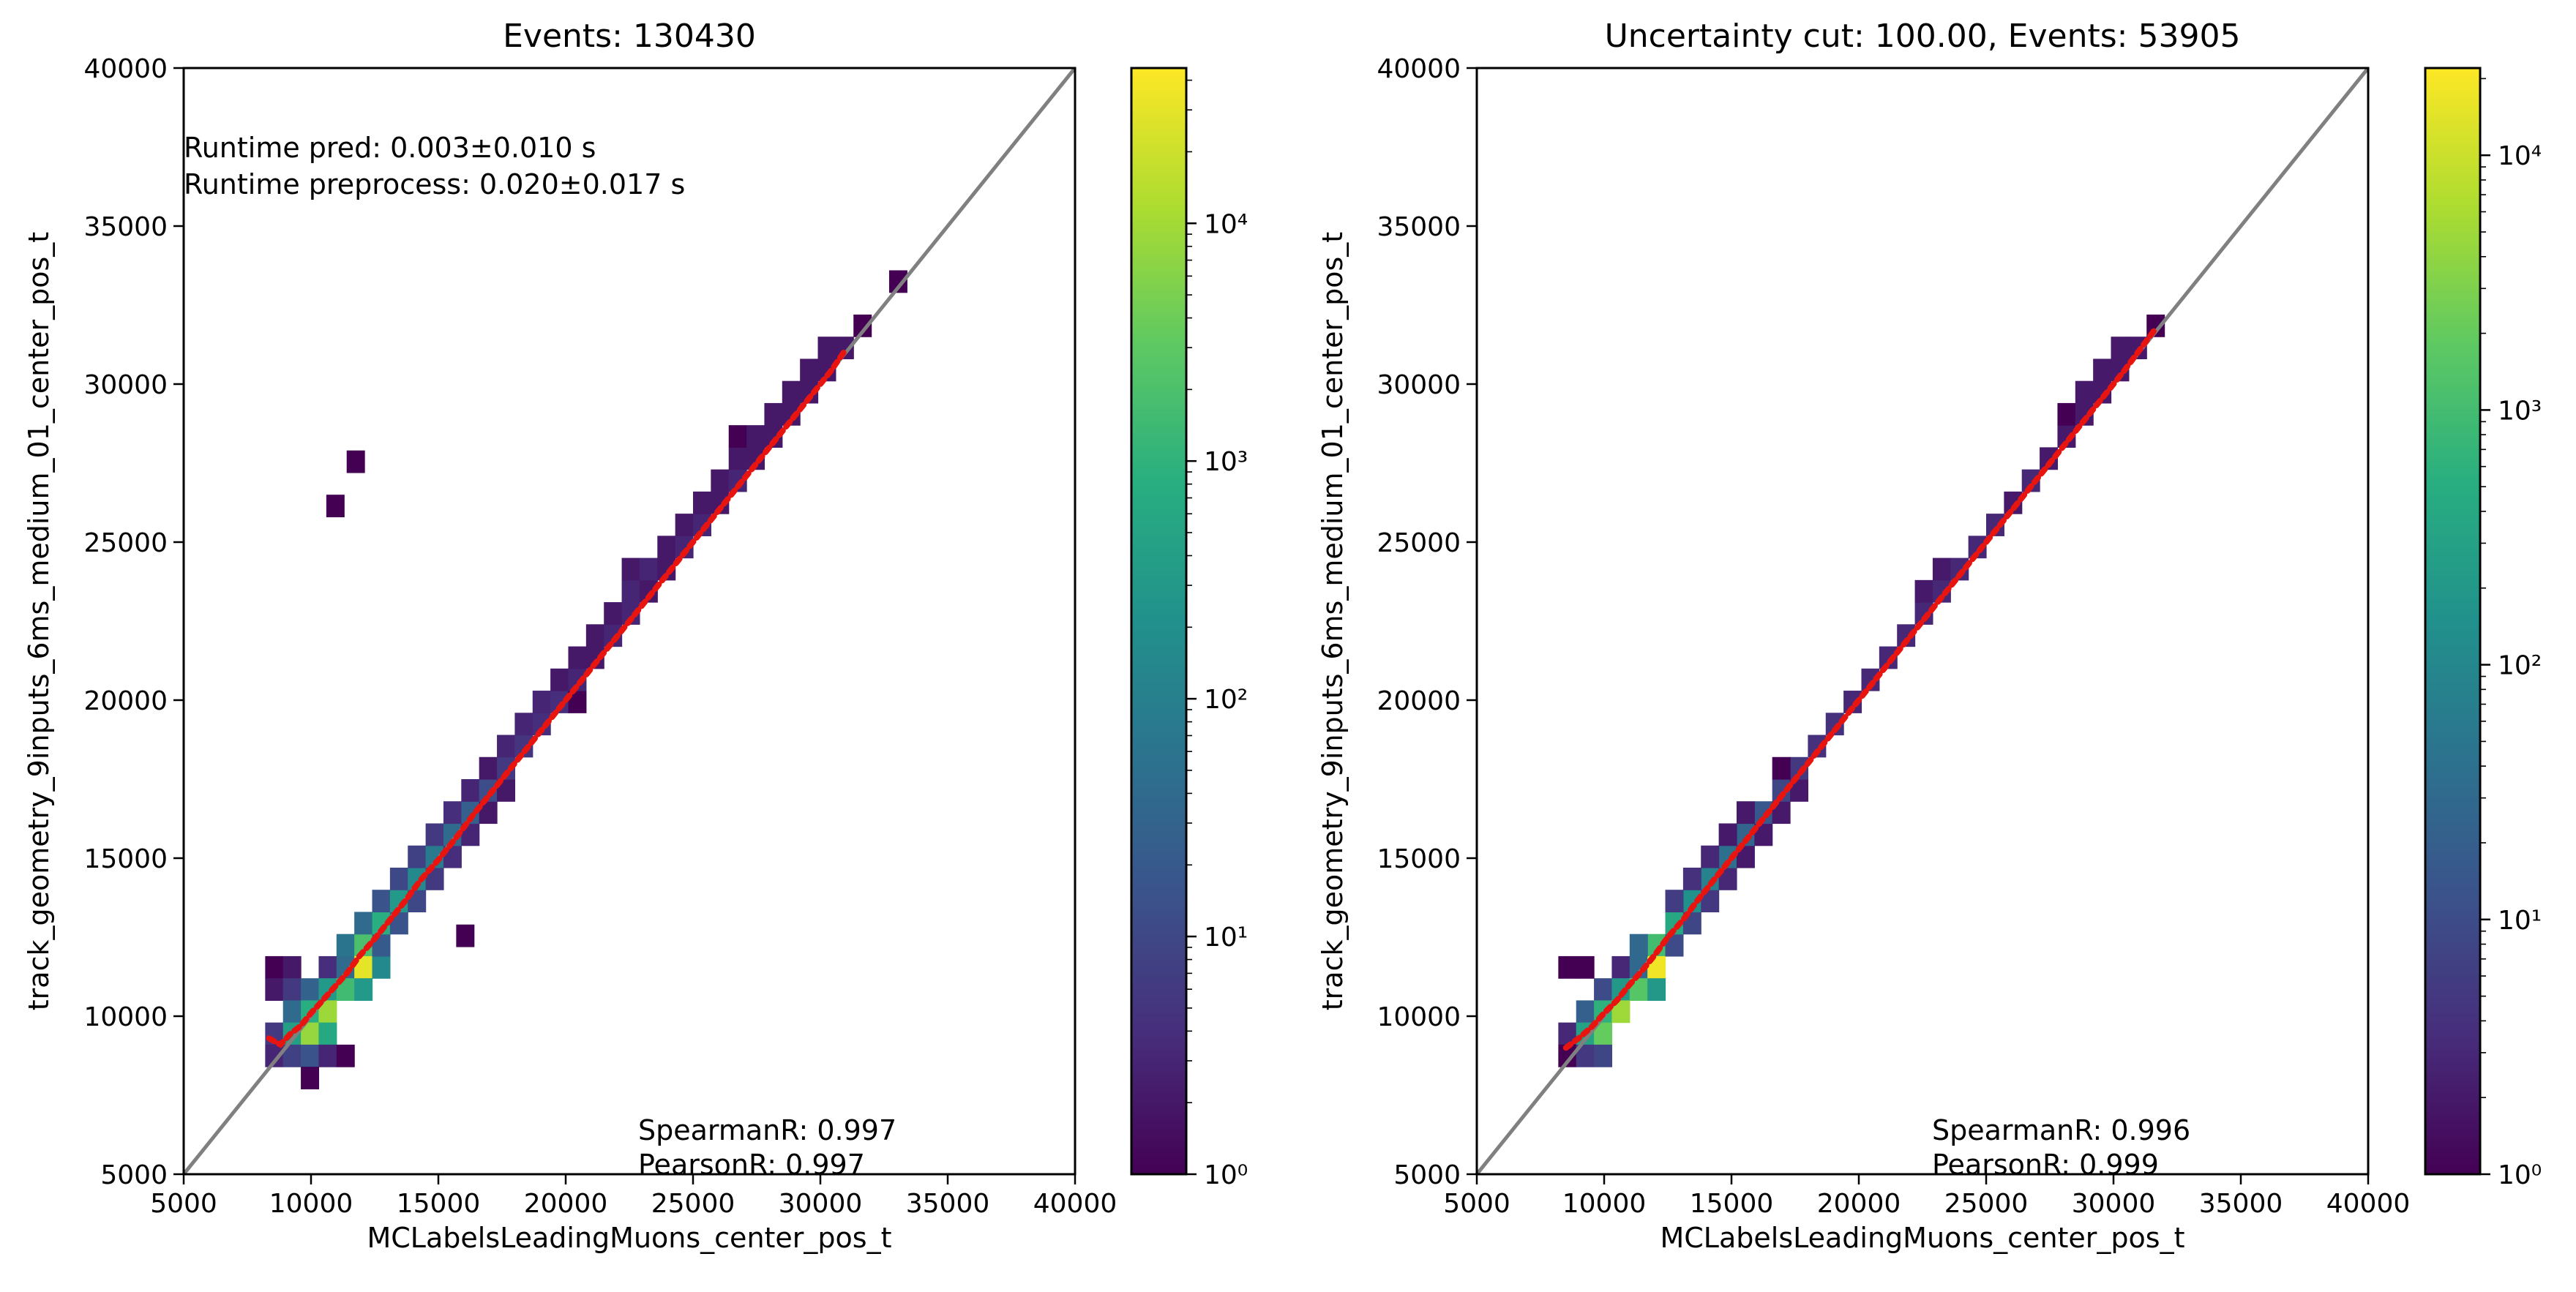  Describe the element at coordinates (125, 385) in the screenshot. I see `y-tick-label: 30000` at that location.